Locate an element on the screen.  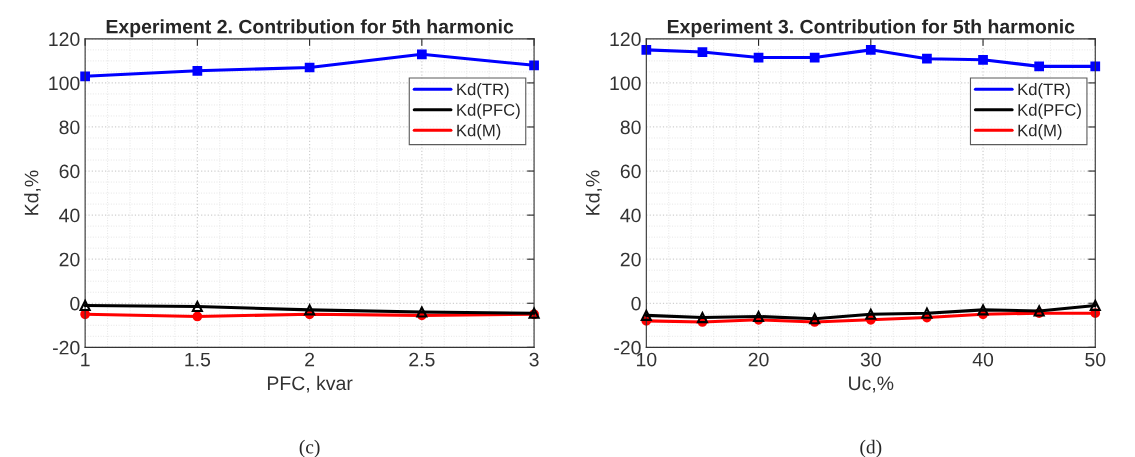
x-tick-label: 1.5 is located at coordinates (198, 359).